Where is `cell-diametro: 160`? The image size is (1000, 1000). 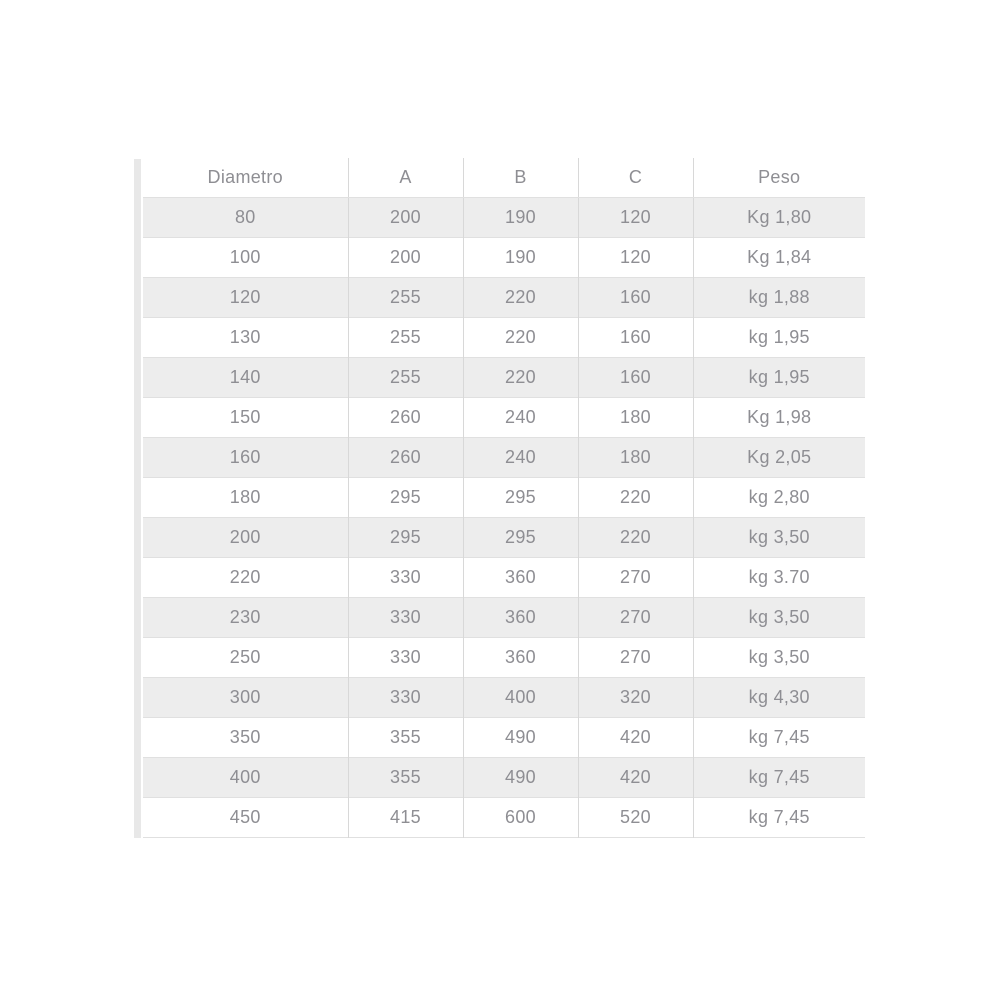
cell-diametro: 160 is located at coordinates (245, 457).